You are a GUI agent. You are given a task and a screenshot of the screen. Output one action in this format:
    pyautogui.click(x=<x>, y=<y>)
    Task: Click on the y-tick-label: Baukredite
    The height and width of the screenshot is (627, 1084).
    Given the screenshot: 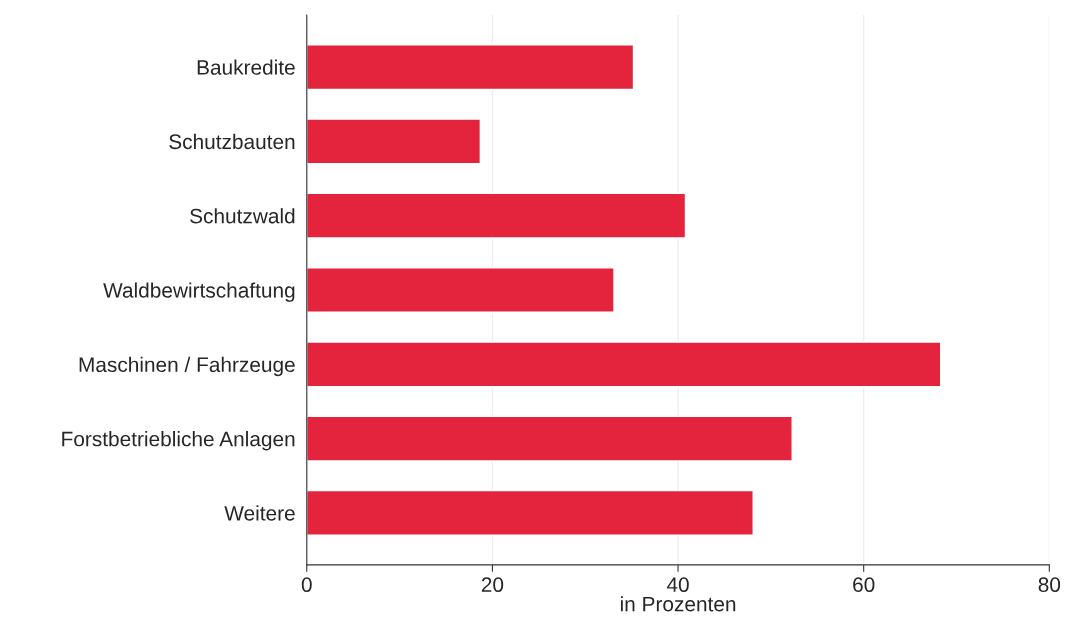 What is the action you would take?
    pyautogui.click(x=246, y=67)
    